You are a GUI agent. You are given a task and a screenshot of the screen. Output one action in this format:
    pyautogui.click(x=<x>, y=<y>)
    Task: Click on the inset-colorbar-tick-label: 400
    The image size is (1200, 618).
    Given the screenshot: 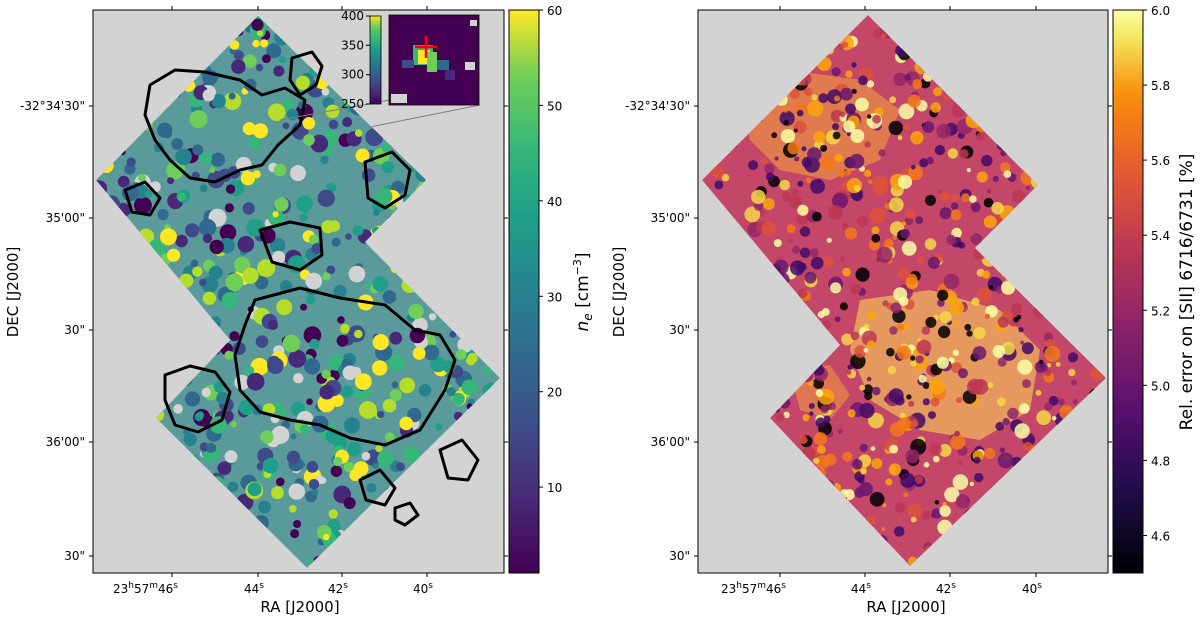 What is the action you would take?
    pyautogui.click(x=352, y=16)
    